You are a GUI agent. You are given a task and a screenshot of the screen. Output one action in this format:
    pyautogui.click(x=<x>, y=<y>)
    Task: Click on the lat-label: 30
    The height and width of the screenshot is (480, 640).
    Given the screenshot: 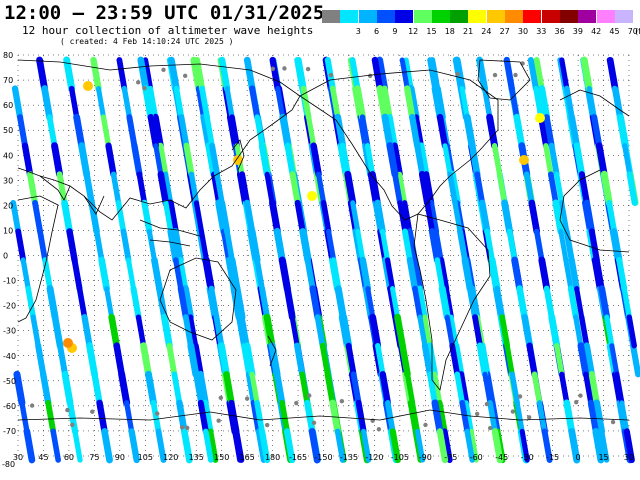 What is the action you would take?
    pyautogui.click(x=8, y=180)
    